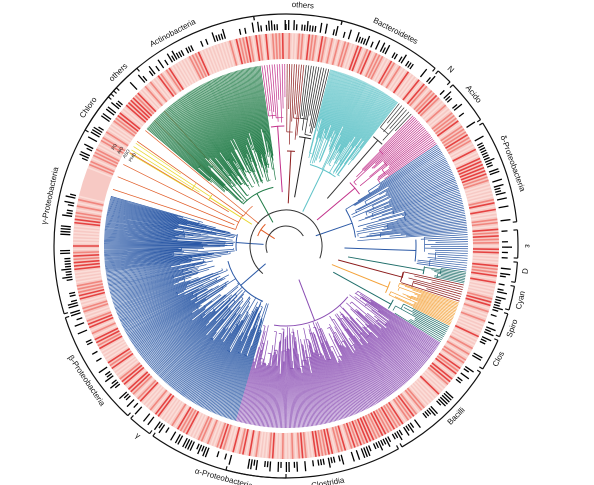  What do you see at coordinates (355, 310) in the screenshot?
I see `sub-clade-arc` at bounding box center [355, 310].